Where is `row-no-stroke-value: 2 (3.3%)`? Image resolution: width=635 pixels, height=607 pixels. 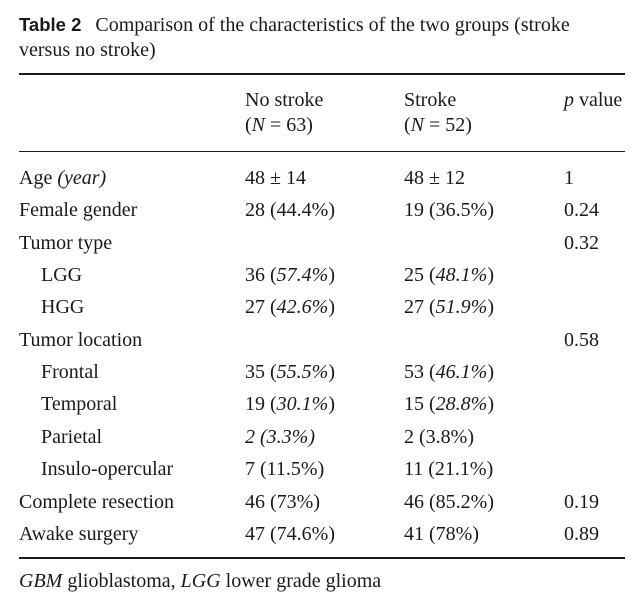
row-no-stroke-value: 2 (3.3%) is located at coordinates (280, 437).